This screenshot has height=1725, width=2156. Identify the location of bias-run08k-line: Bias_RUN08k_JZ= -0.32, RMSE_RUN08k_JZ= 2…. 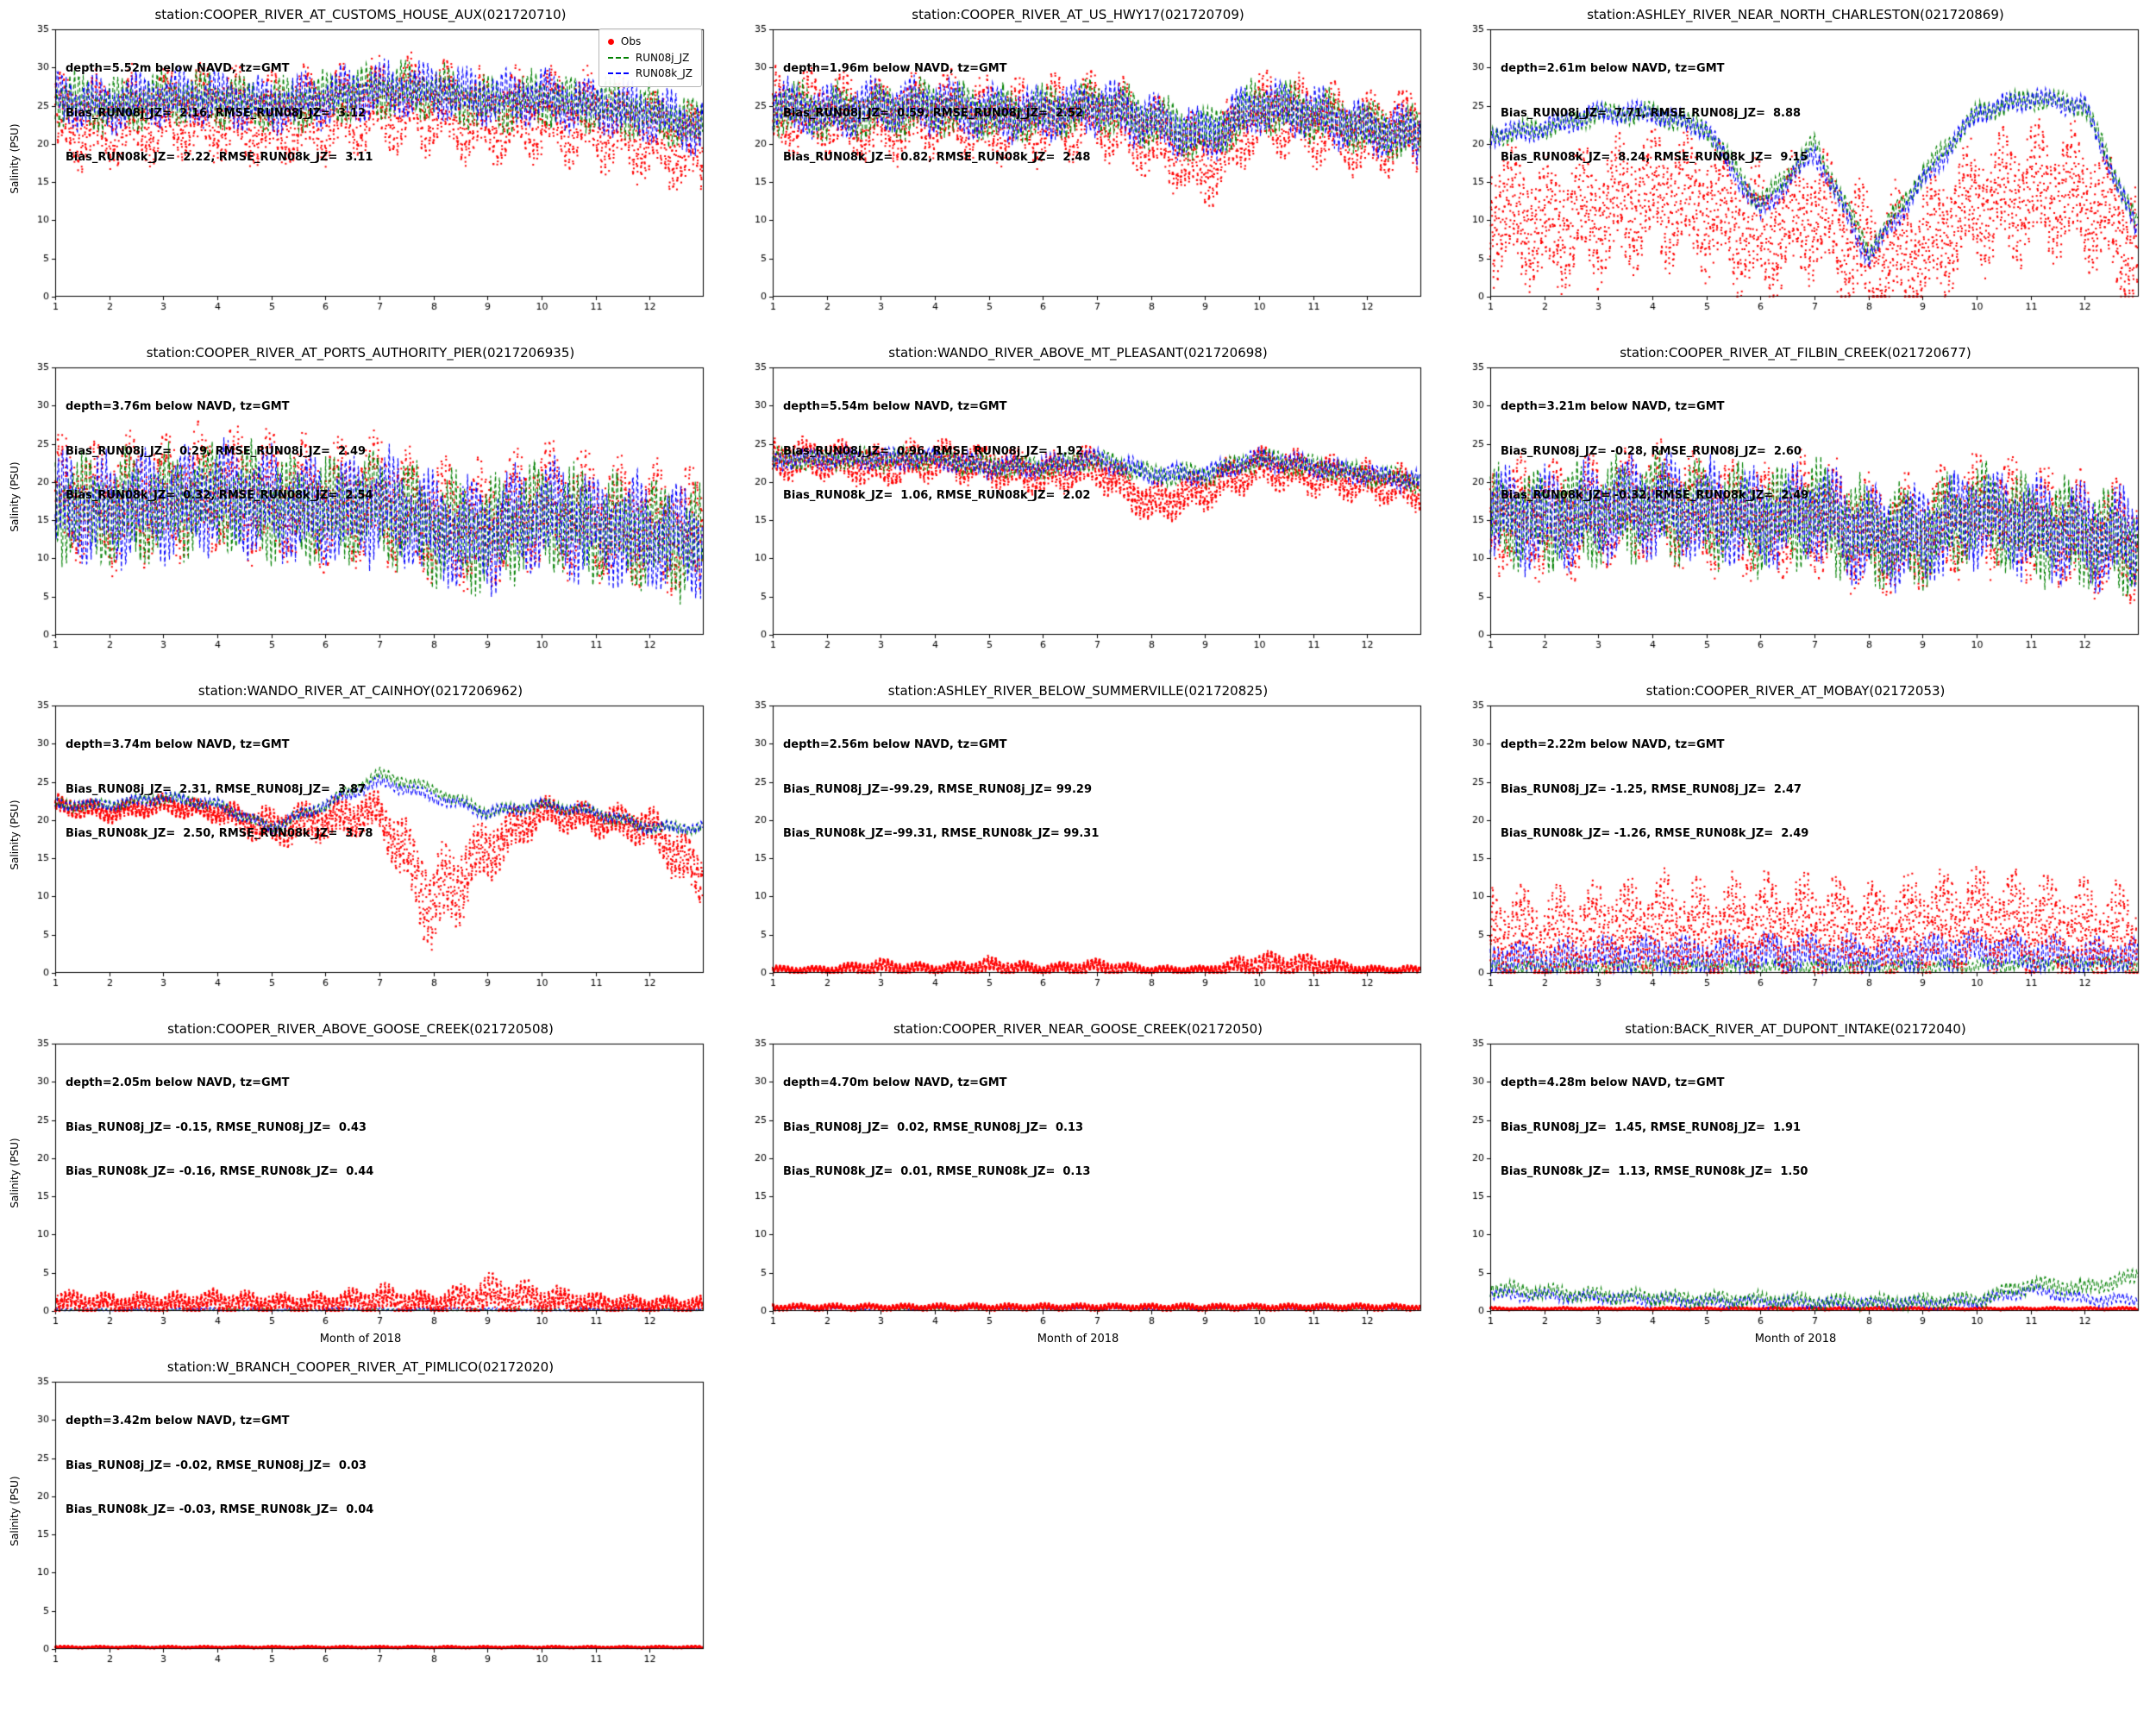
(1655, 496).